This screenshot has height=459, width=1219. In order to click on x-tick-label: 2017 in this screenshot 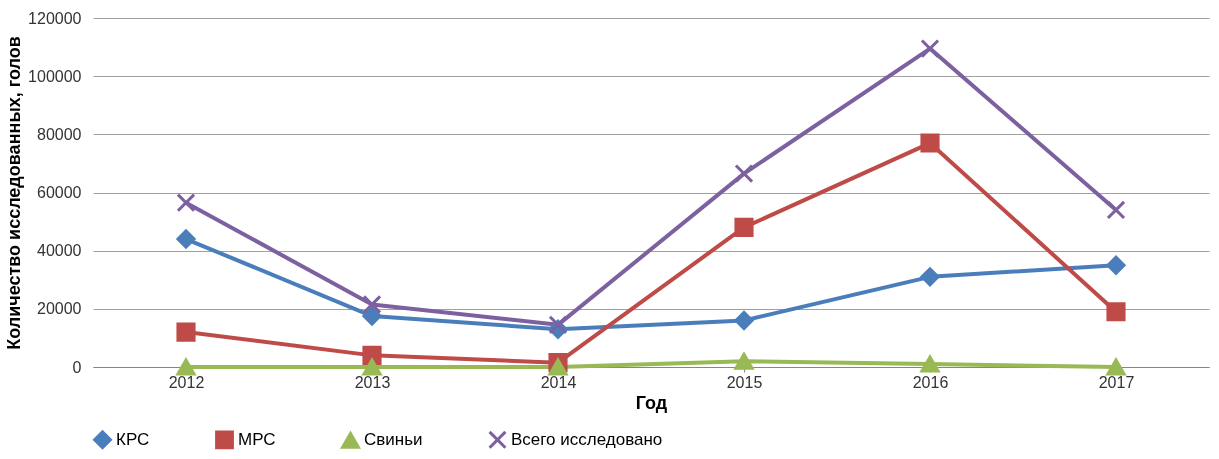, I will do `click(1116, 382)`.